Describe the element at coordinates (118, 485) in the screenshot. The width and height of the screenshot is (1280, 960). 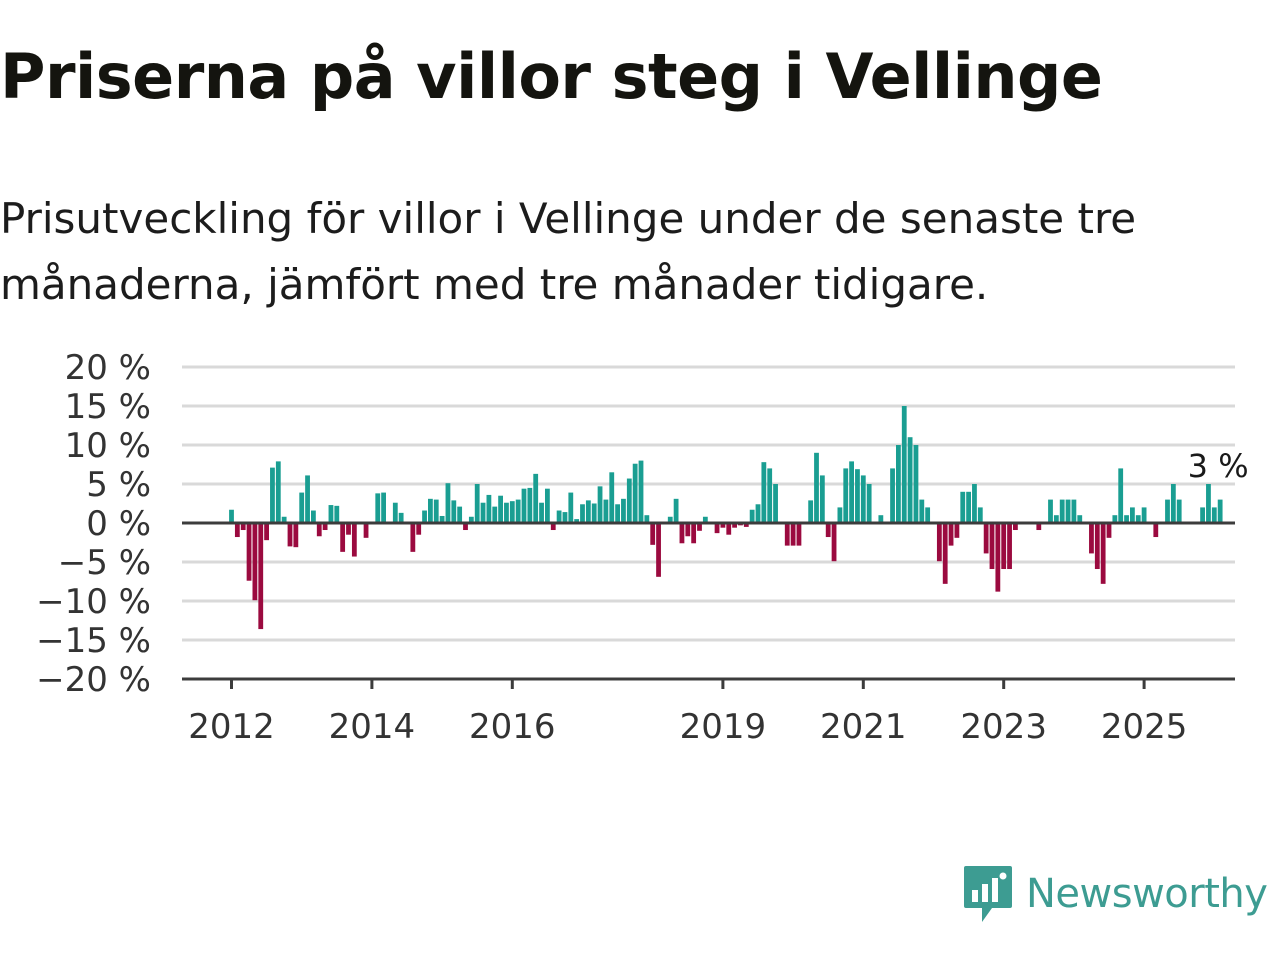
I see `y-tick-label: 5 %` at that location.